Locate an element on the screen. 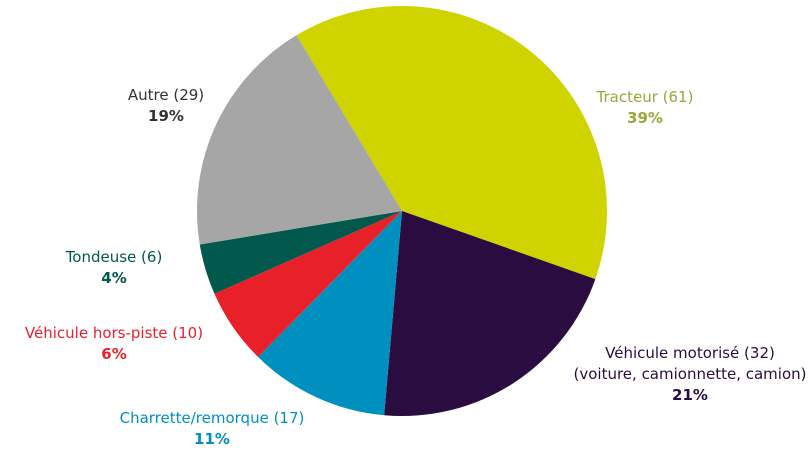 The width and height of the screenshot is (812, 450). label-line: Charrette/remorque (17) is located at coordinates (212, 418).